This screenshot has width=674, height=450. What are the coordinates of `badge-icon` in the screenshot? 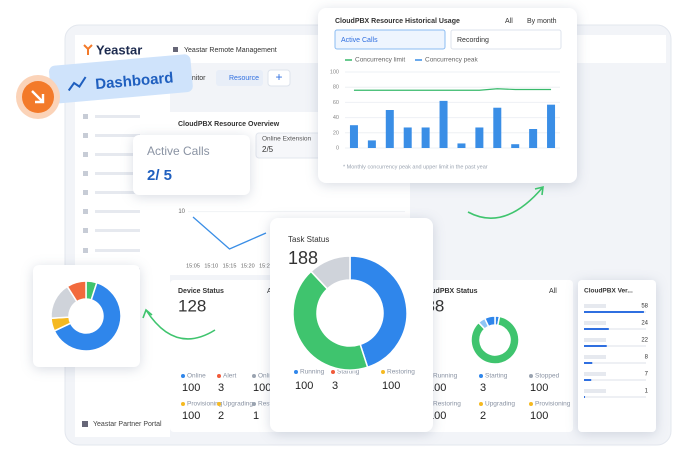 It's located at (77, 84).